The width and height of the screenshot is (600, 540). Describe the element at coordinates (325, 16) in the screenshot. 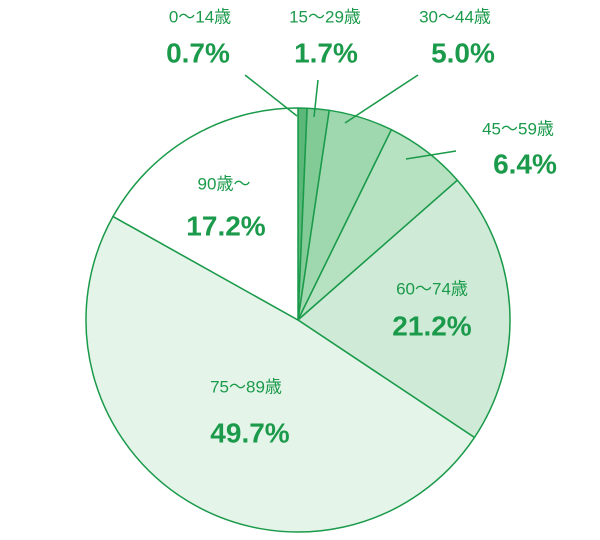

I see `slice-label: 15～29歳` at that location.